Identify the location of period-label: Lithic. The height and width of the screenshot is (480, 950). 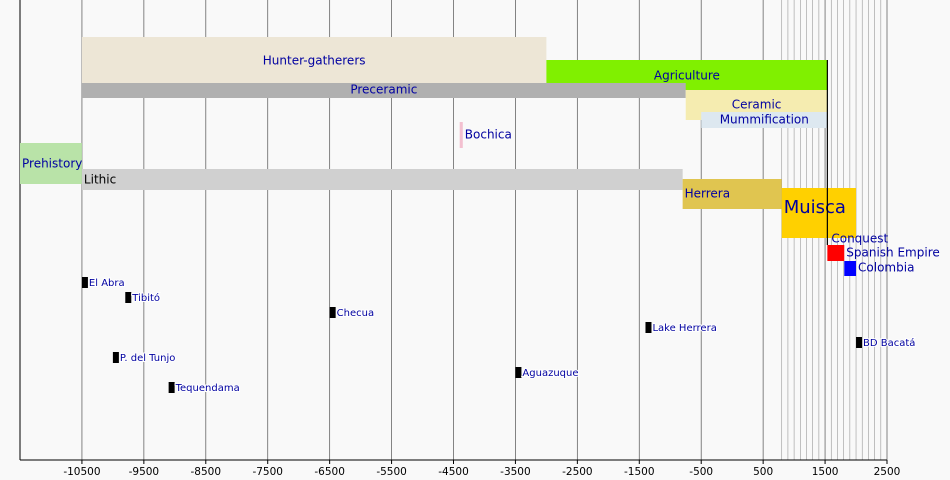
(100, 180).